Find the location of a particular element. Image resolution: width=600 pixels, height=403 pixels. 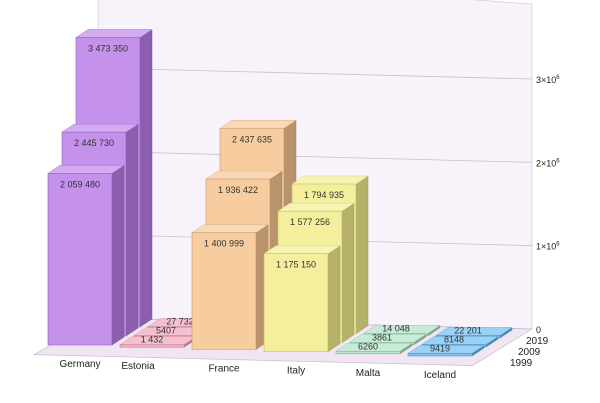

x-category-label: Estonia is located at coordinates (138, 366).